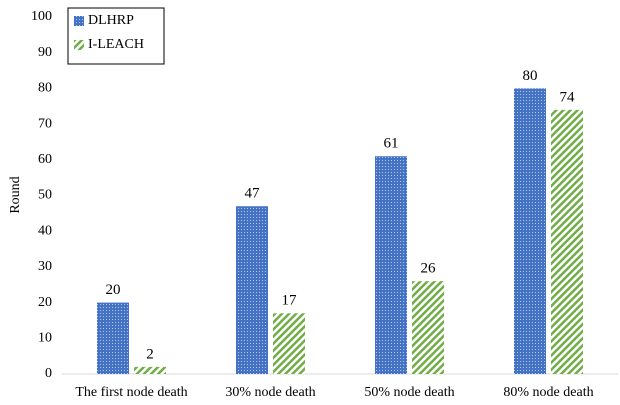 The height and width of the screenshot is (405, 620). Describe the element at coordinates (131, 392) in the screenshot. I see `x-tick-label: The first node death` at that location.